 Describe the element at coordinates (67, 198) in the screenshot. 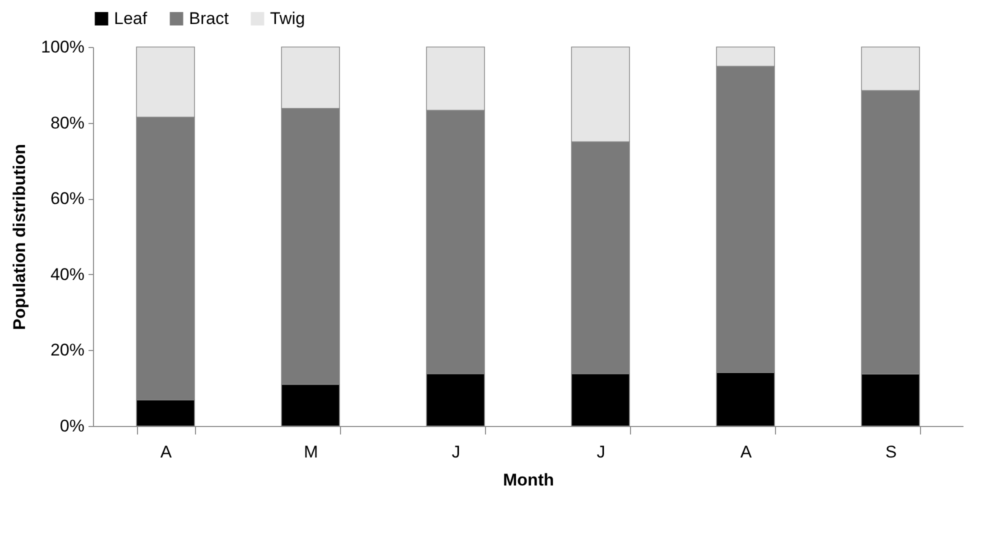

I see `y-tick-label: 60%` at that location.